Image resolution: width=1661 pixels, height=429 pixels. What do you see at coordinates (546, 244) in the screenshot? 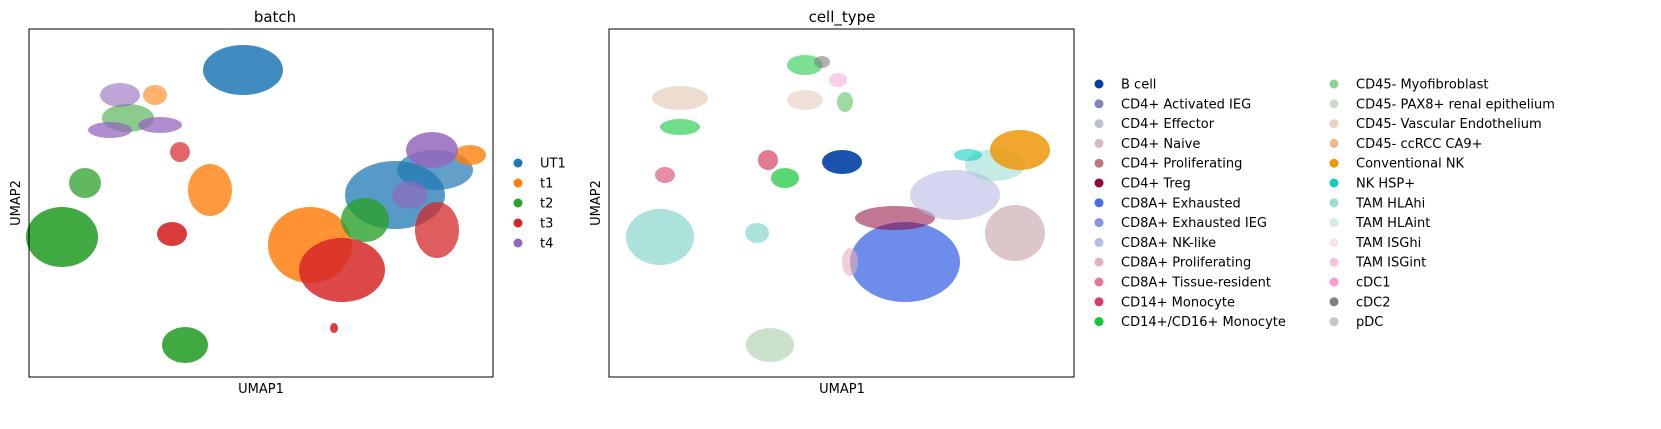
I see `legend-label: t4` at bounding box center [546, 244].